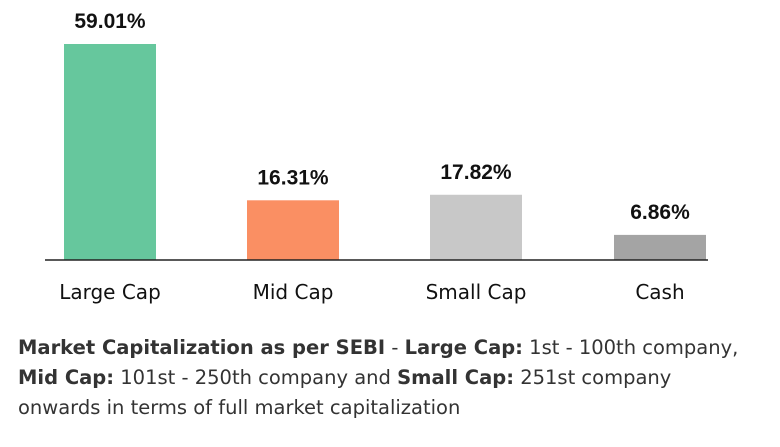 The height and width of the screenshot is (447, 780). What do you see at coordinates (476, 172) in the screenshot?
I see `value-label-small-cap: 17.82%` at bounding box center [476, 172].